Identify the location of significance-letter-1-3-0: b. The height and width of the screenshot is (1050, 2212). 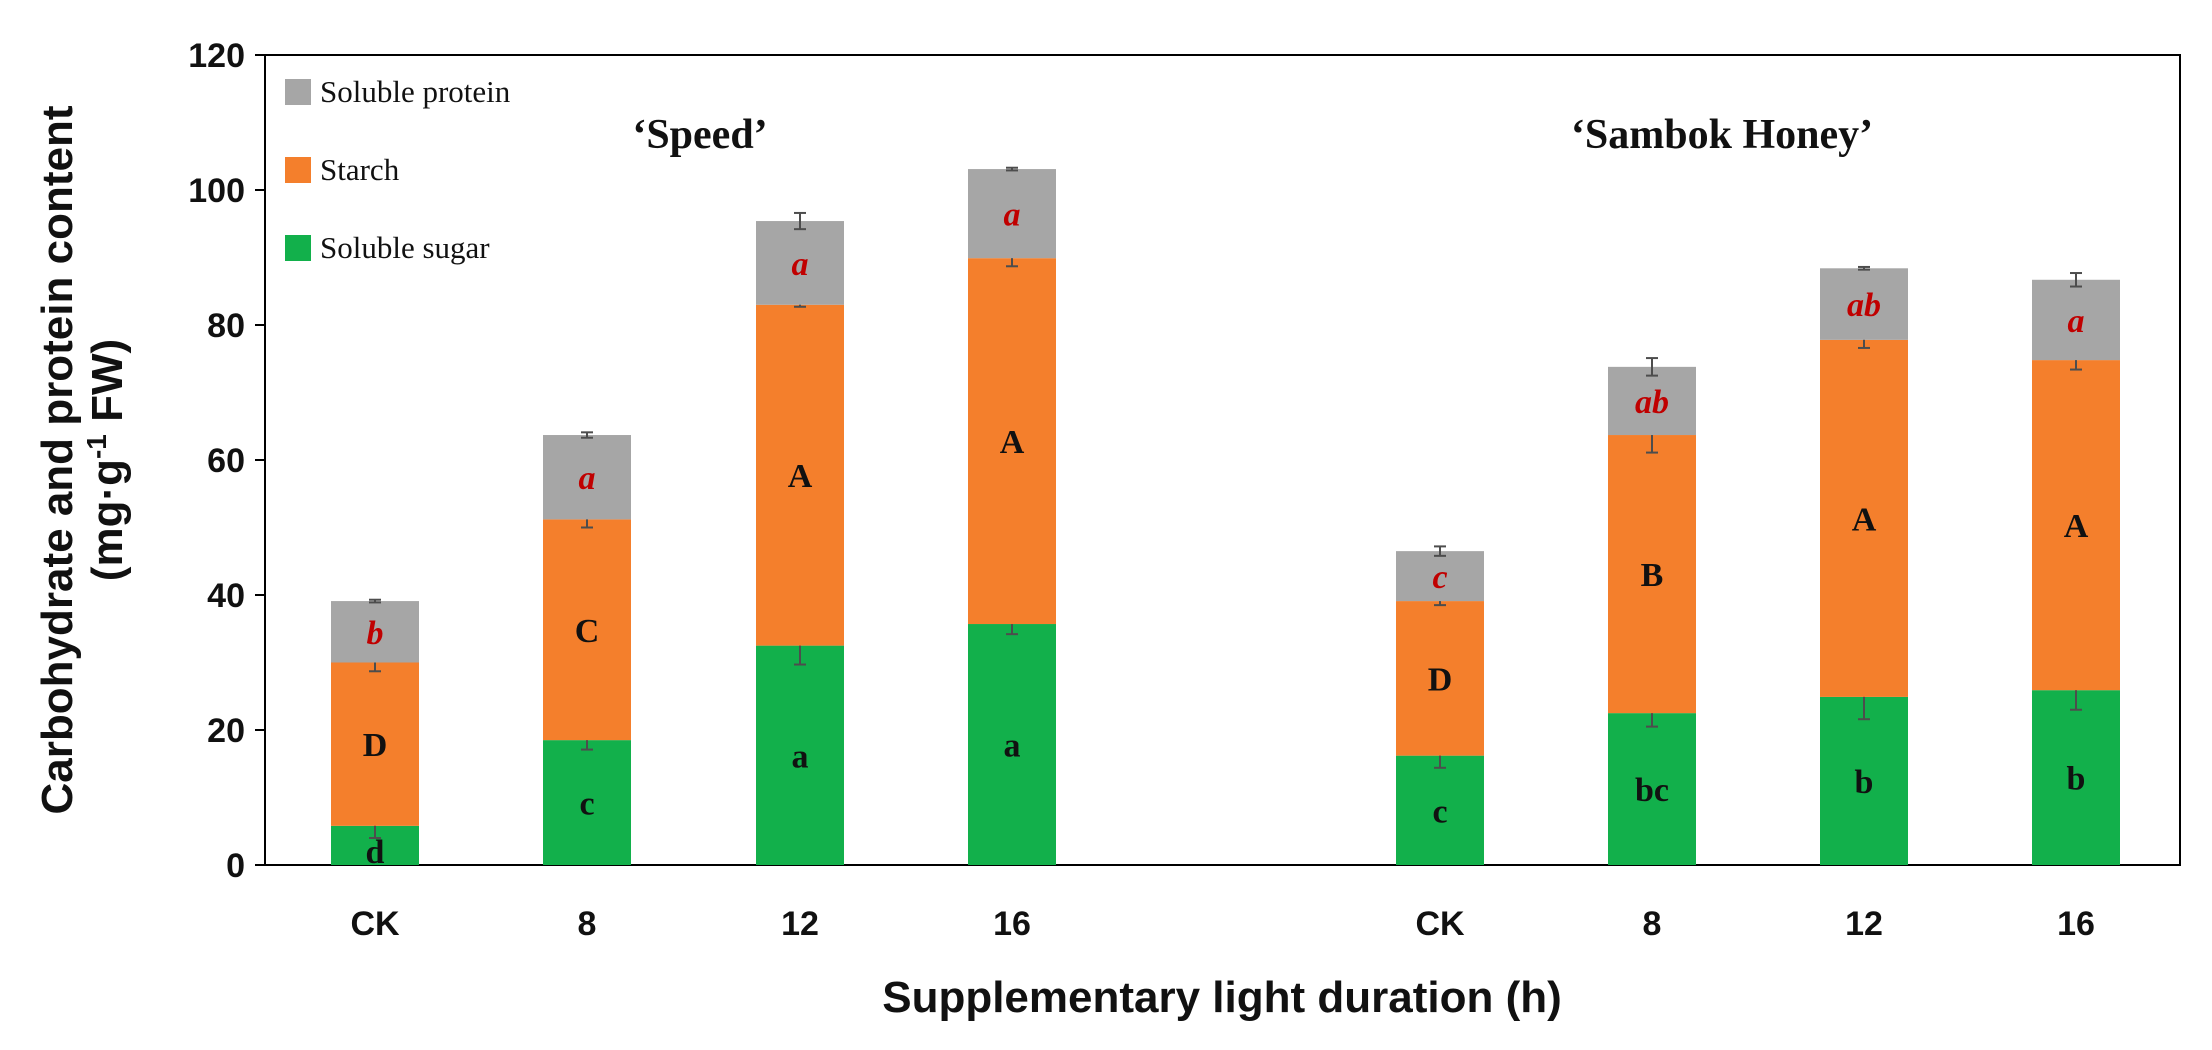
(2076, 779).